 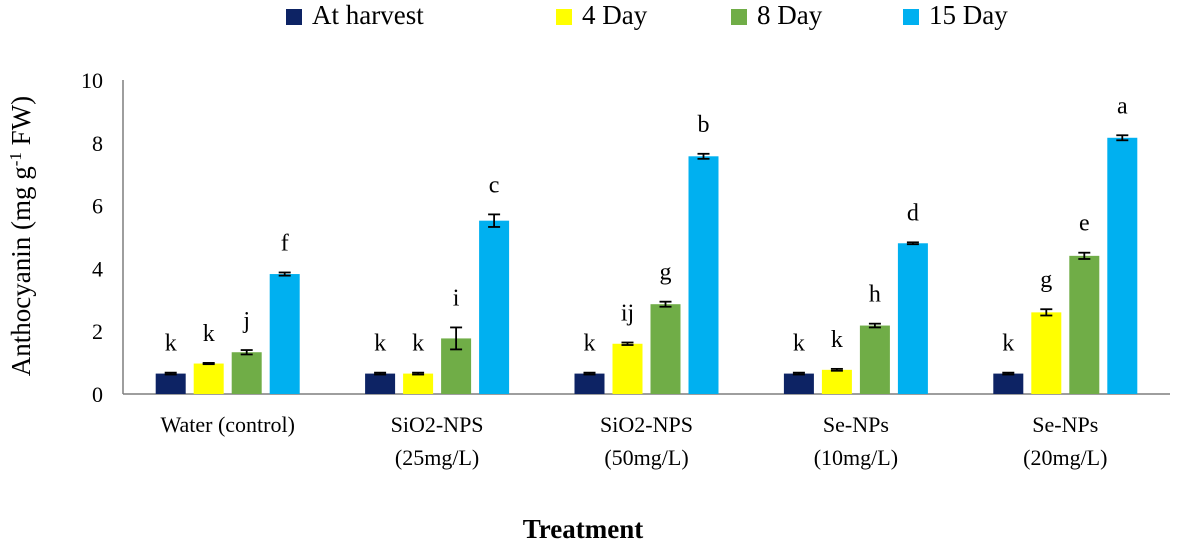 I want to click on legend-label: 4 Day, so click(x=615, y=15).